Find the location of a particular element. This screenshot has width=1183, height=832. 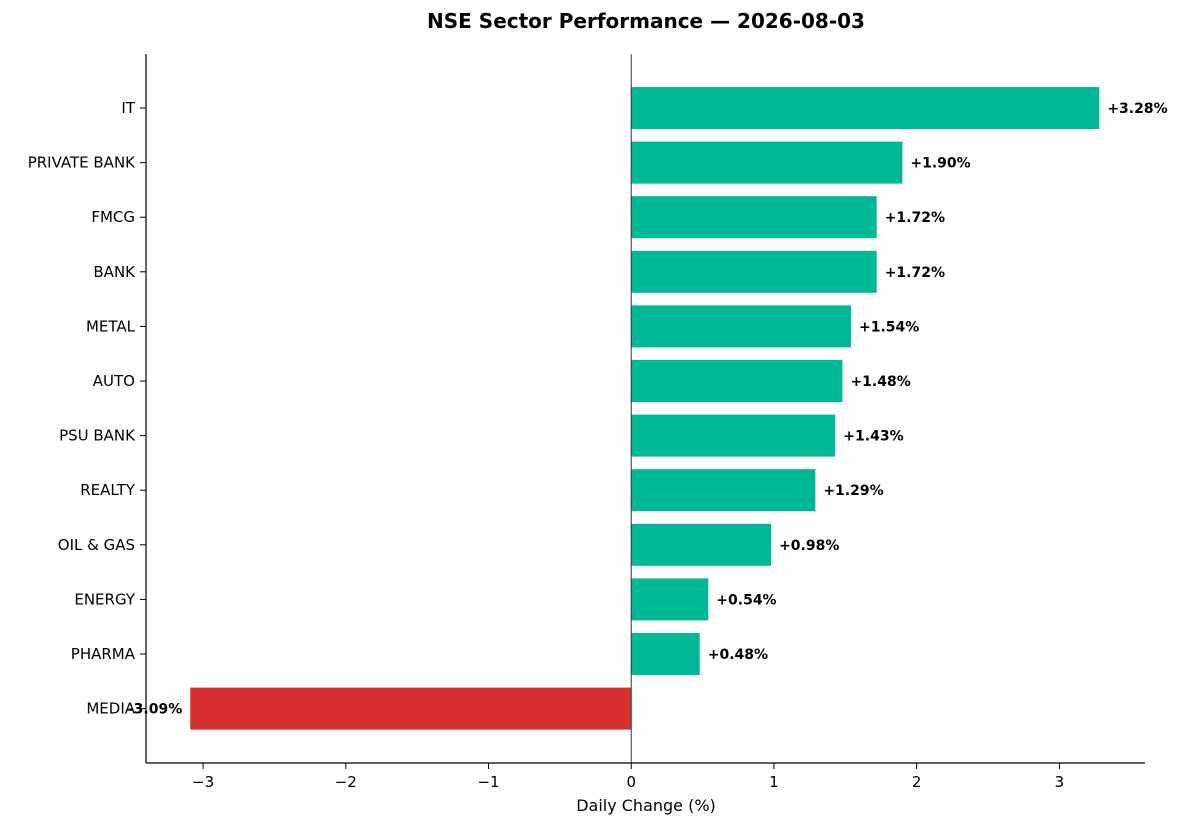

category-label: MEDIA is located at coordinates (110, 709).